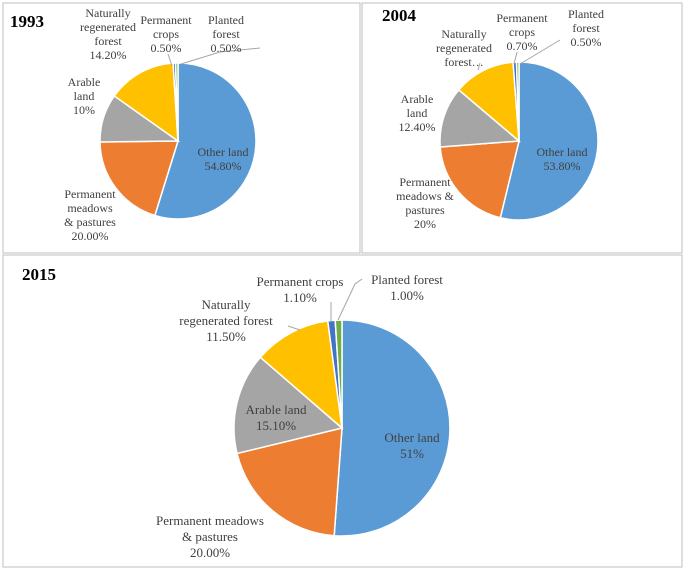 The width and height of the screenshot is (685, 570). What do you see at coordinates (39, 274) in the screenshot?
I see `chart-title-2015: 2015` at bounding box center [39, 274].